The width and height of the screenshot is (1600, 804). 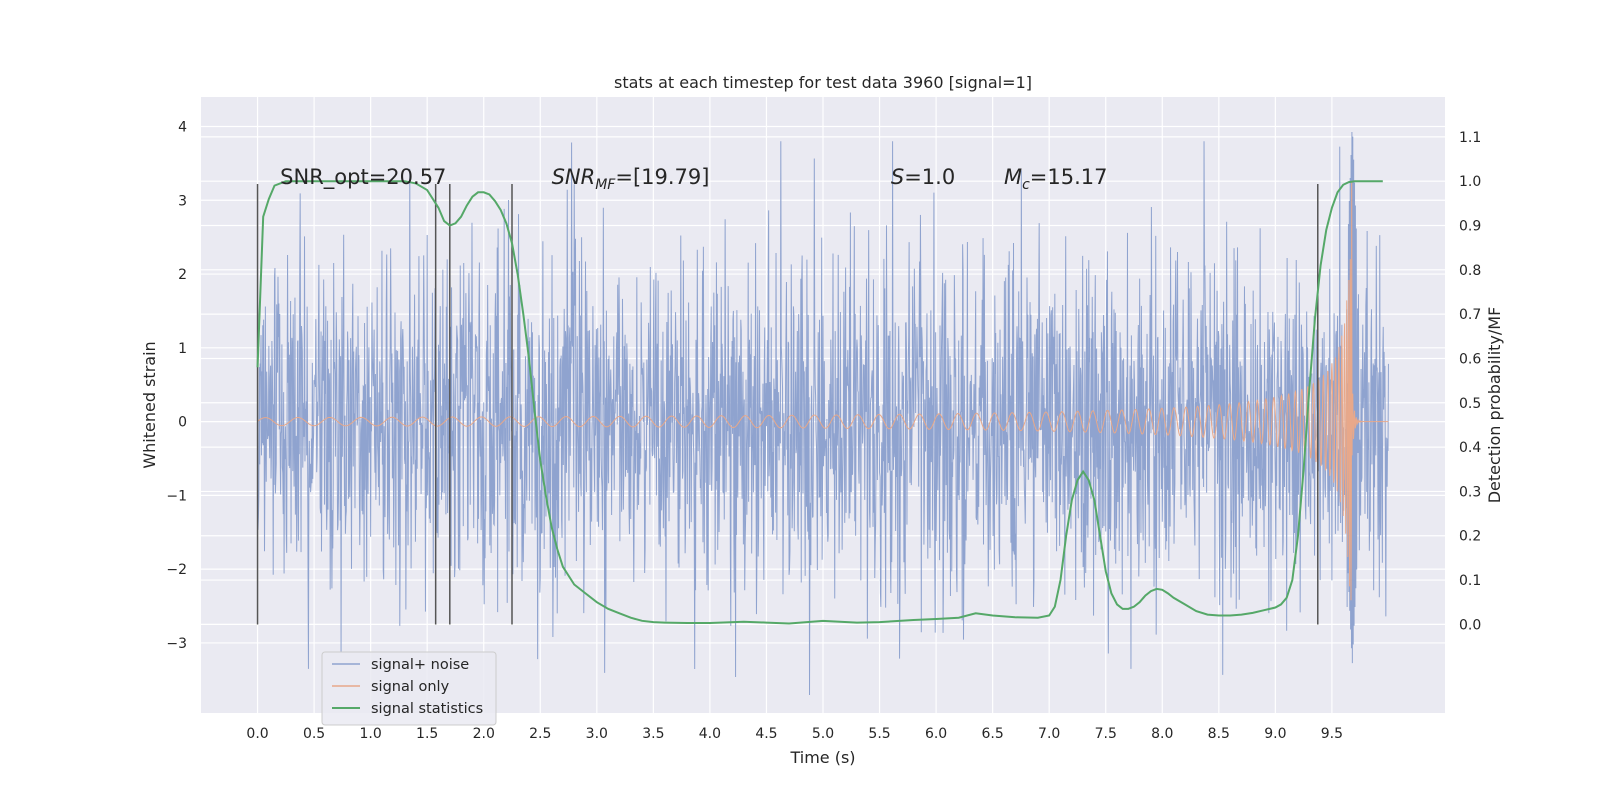 I want to click on legend-box, so click(x=409, y=688).